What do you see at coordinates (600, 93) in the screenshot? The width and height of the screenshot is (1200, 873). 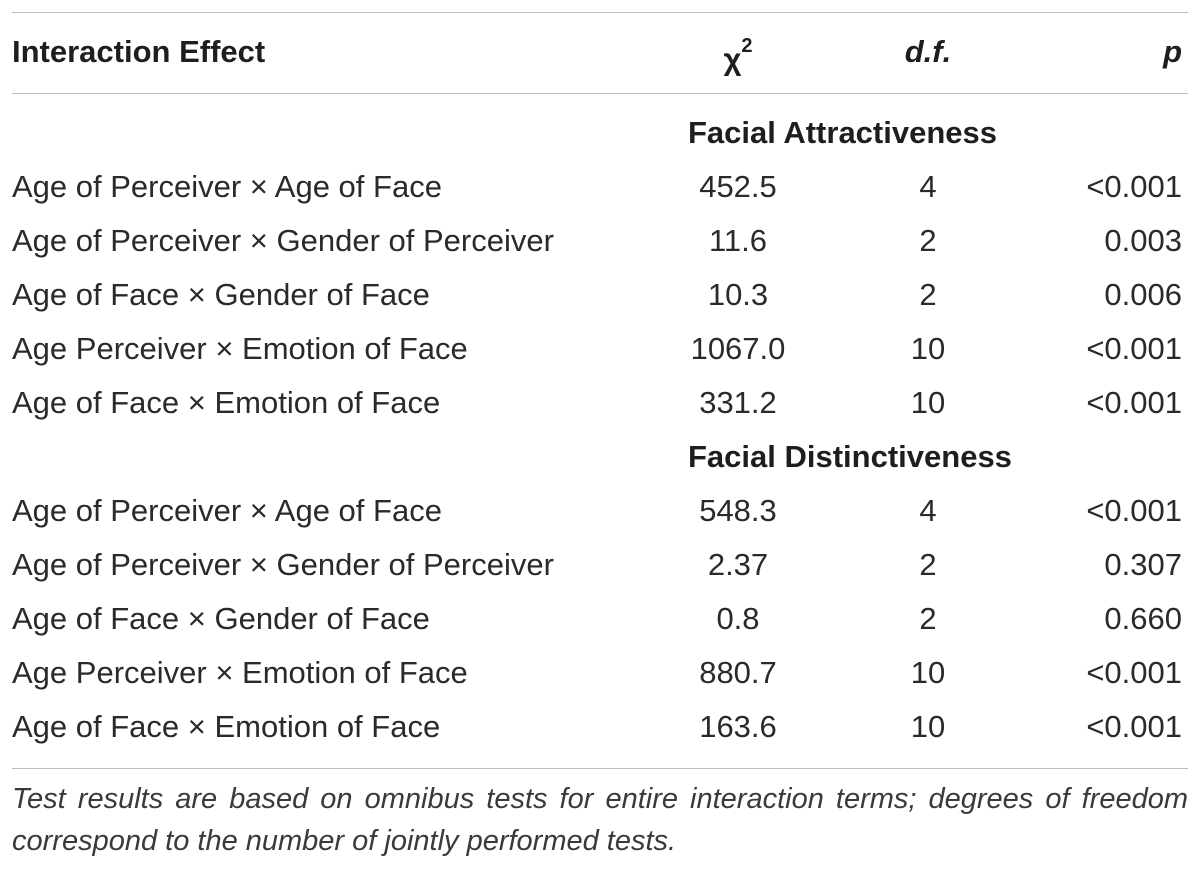 I see `table-header-rule` at bounding box center [600, 93].